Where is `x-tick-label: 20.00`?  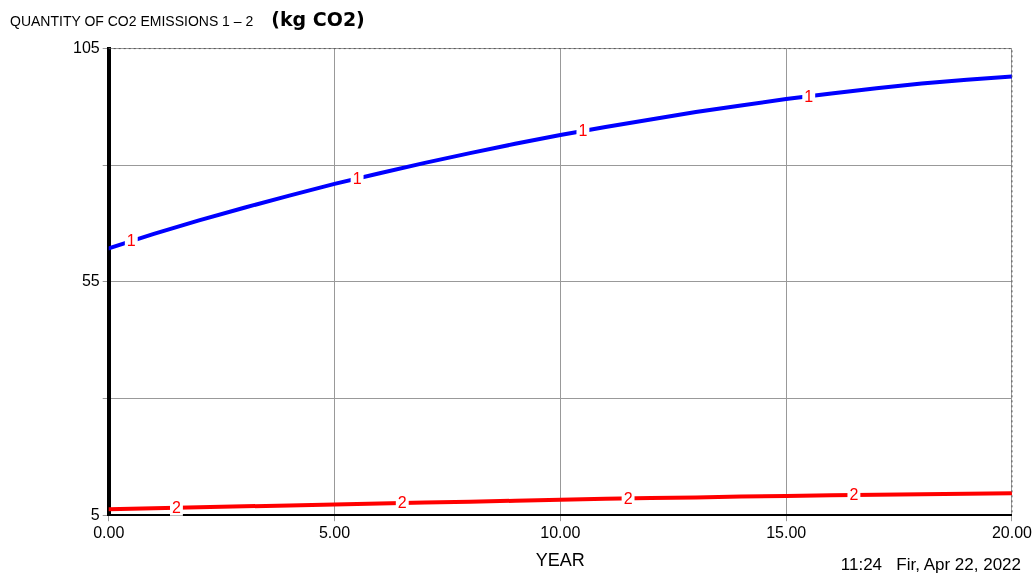 x-tick-label: 20.00 is located at coordinates (1012, 533).